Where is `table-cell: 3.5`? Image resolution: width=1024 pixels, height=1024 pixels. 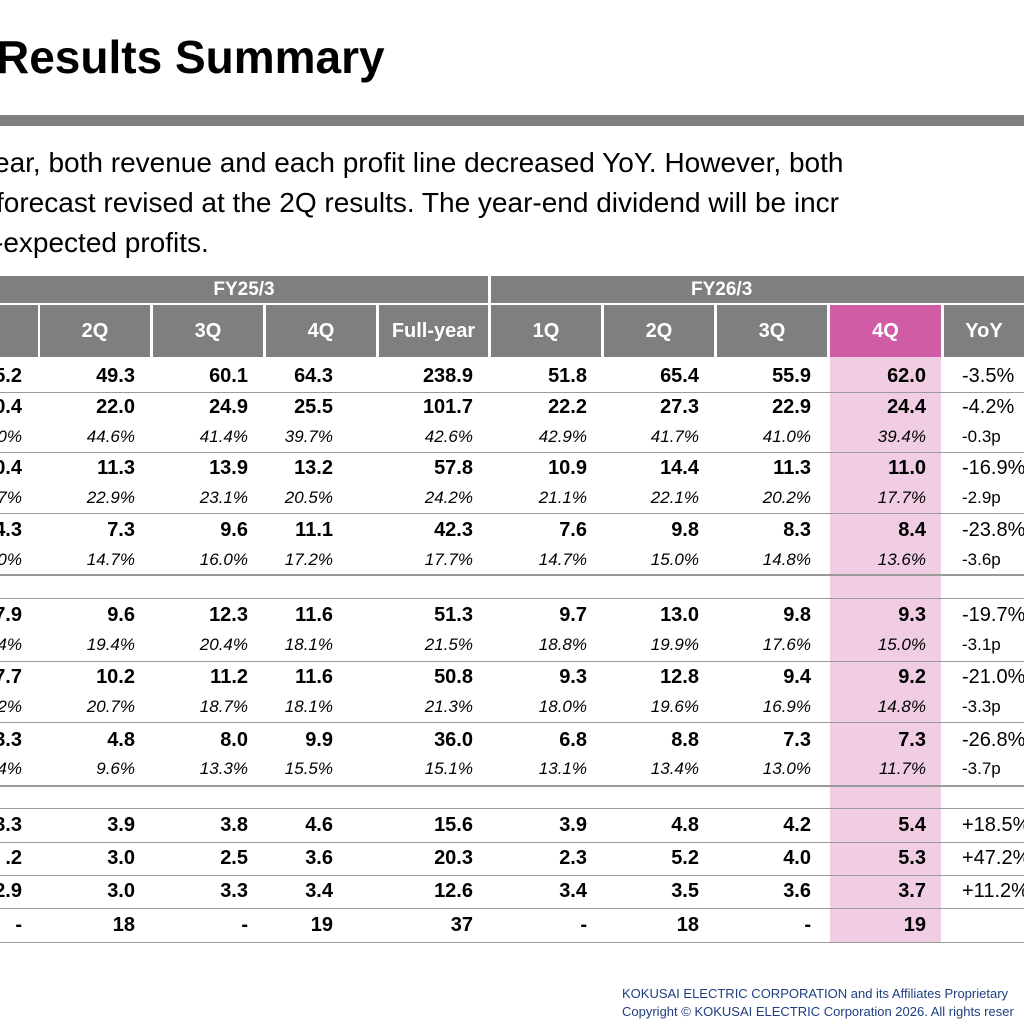 table-cell: 3.5 is located at coordinates (685, 891).